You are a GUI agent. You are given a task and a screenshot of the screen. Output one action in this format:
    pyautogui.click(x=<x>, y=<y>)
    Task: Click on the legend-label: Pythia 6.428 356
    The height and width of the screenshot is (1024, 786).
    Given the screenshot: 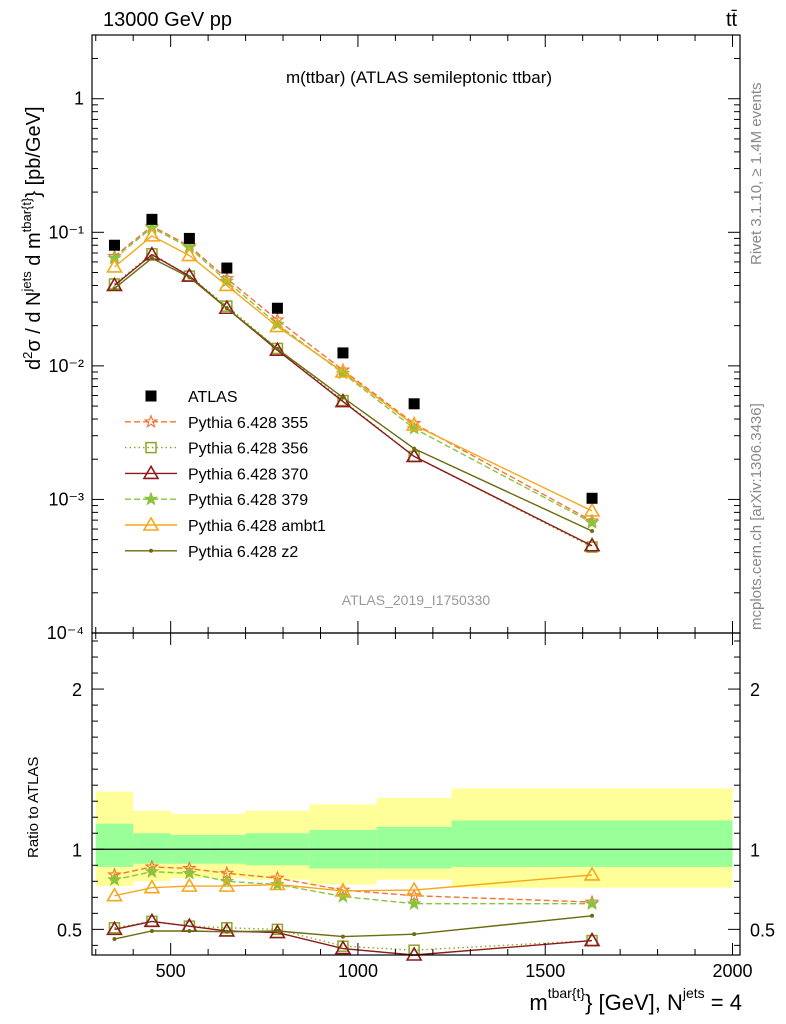 What is the action you would take?
    pyautogui.click(x=248, y=449)
    